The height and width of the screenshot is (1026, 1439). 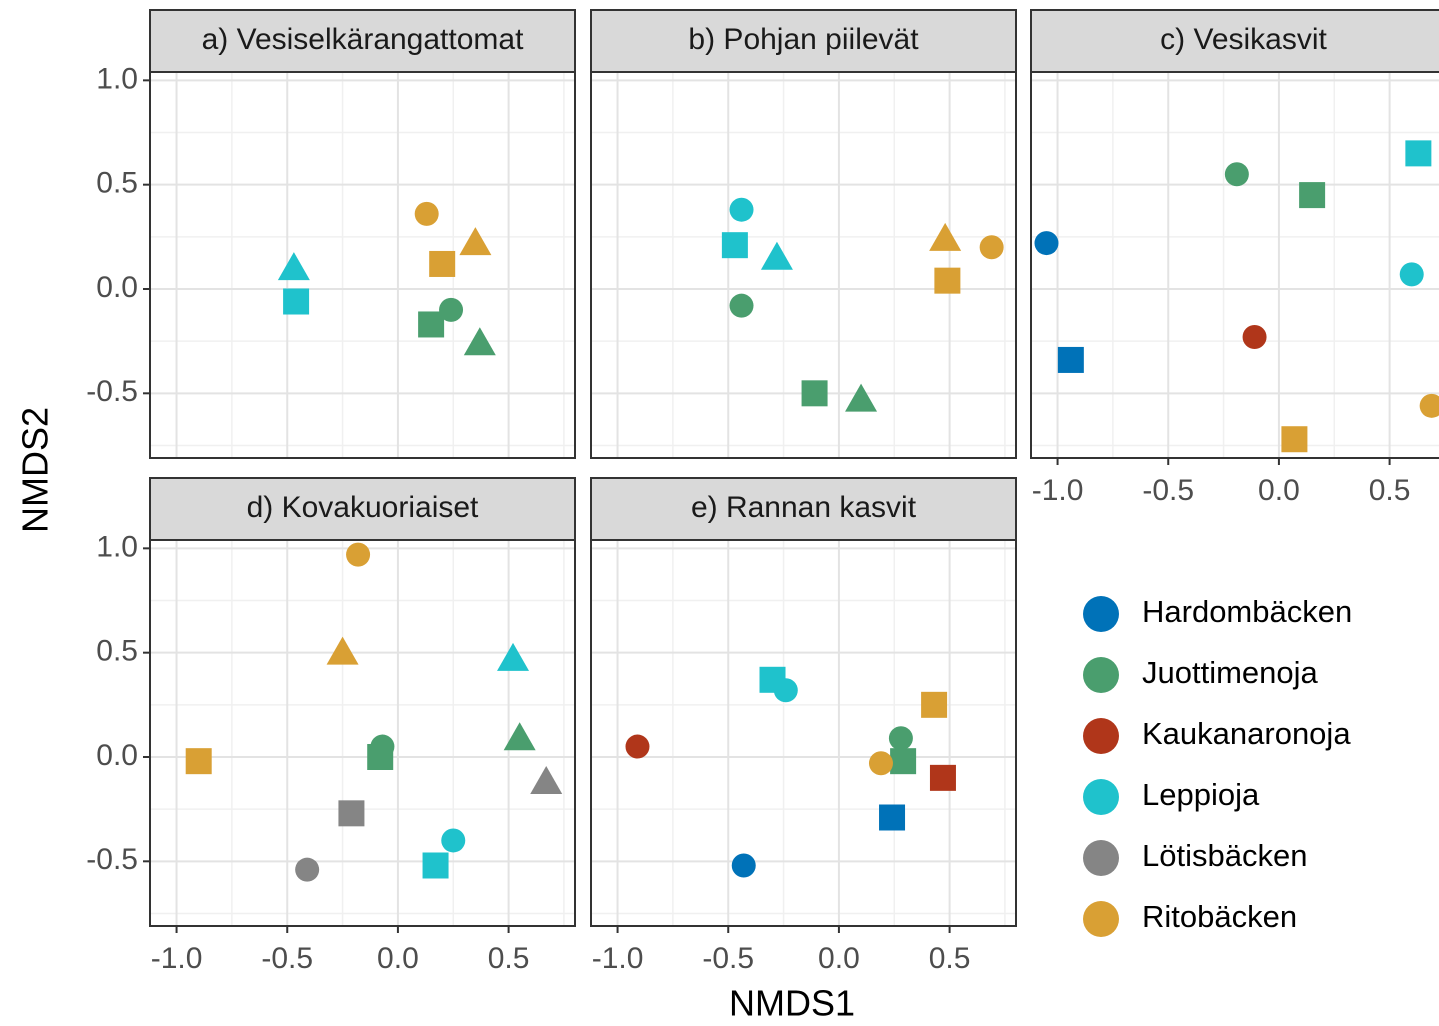 I want to click on legend-label: Kaukanaronoja, so click(x=1246, y=733).